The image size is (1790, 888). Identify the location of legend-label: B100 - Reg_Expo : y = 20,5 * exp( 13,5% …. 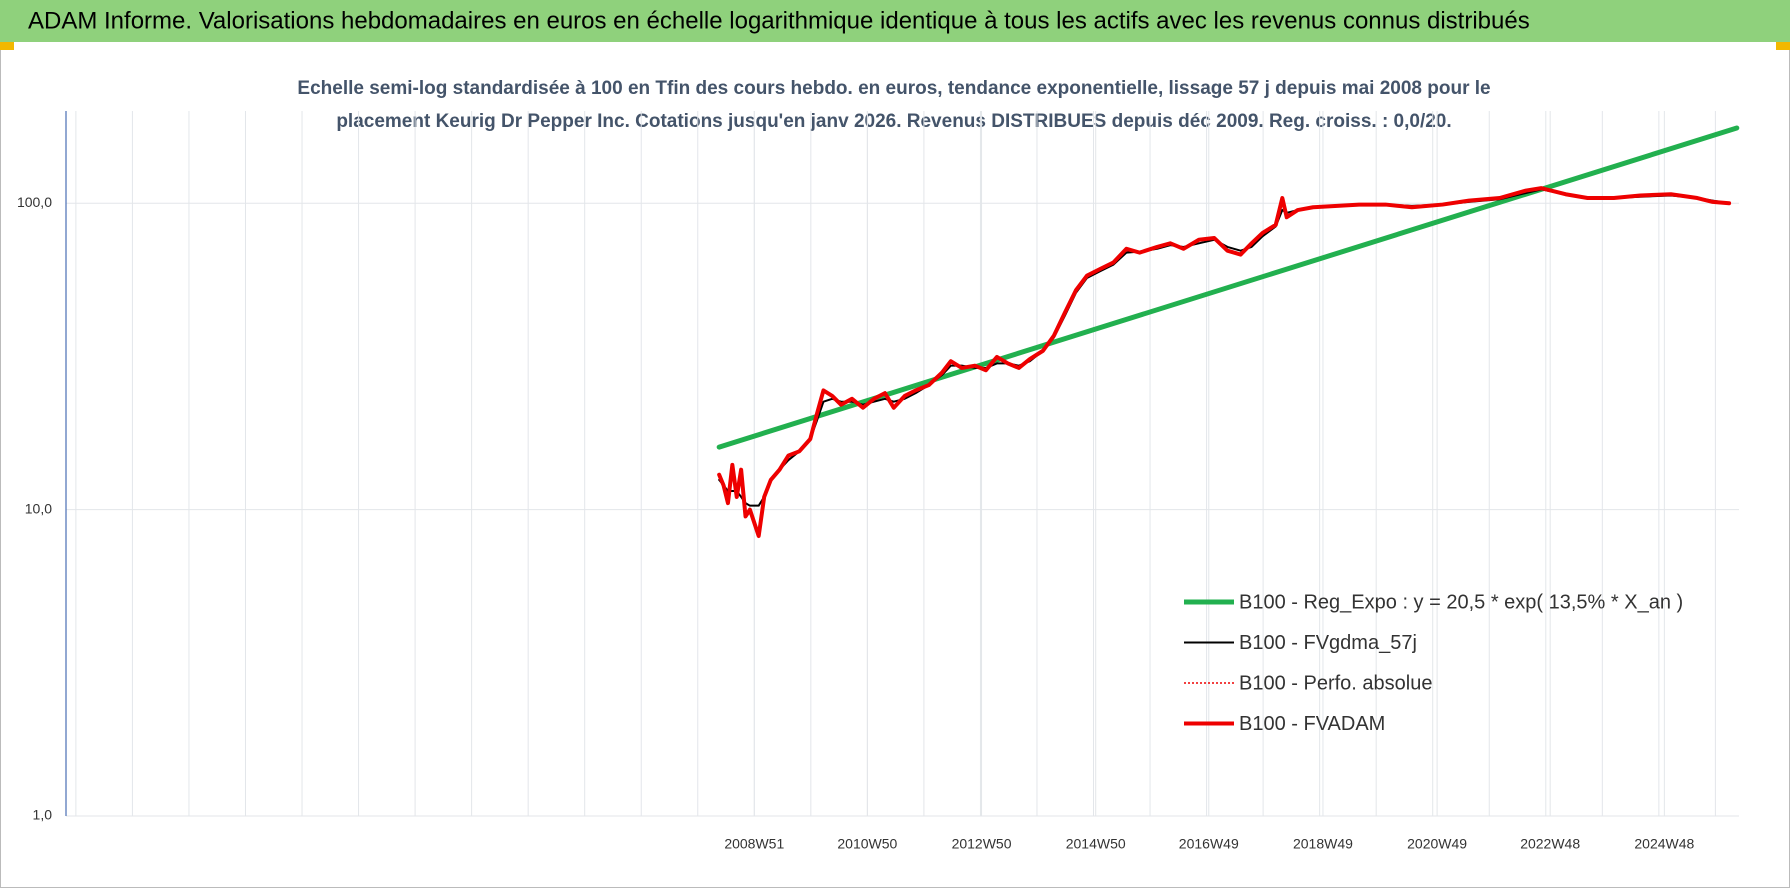
(1461, 602).